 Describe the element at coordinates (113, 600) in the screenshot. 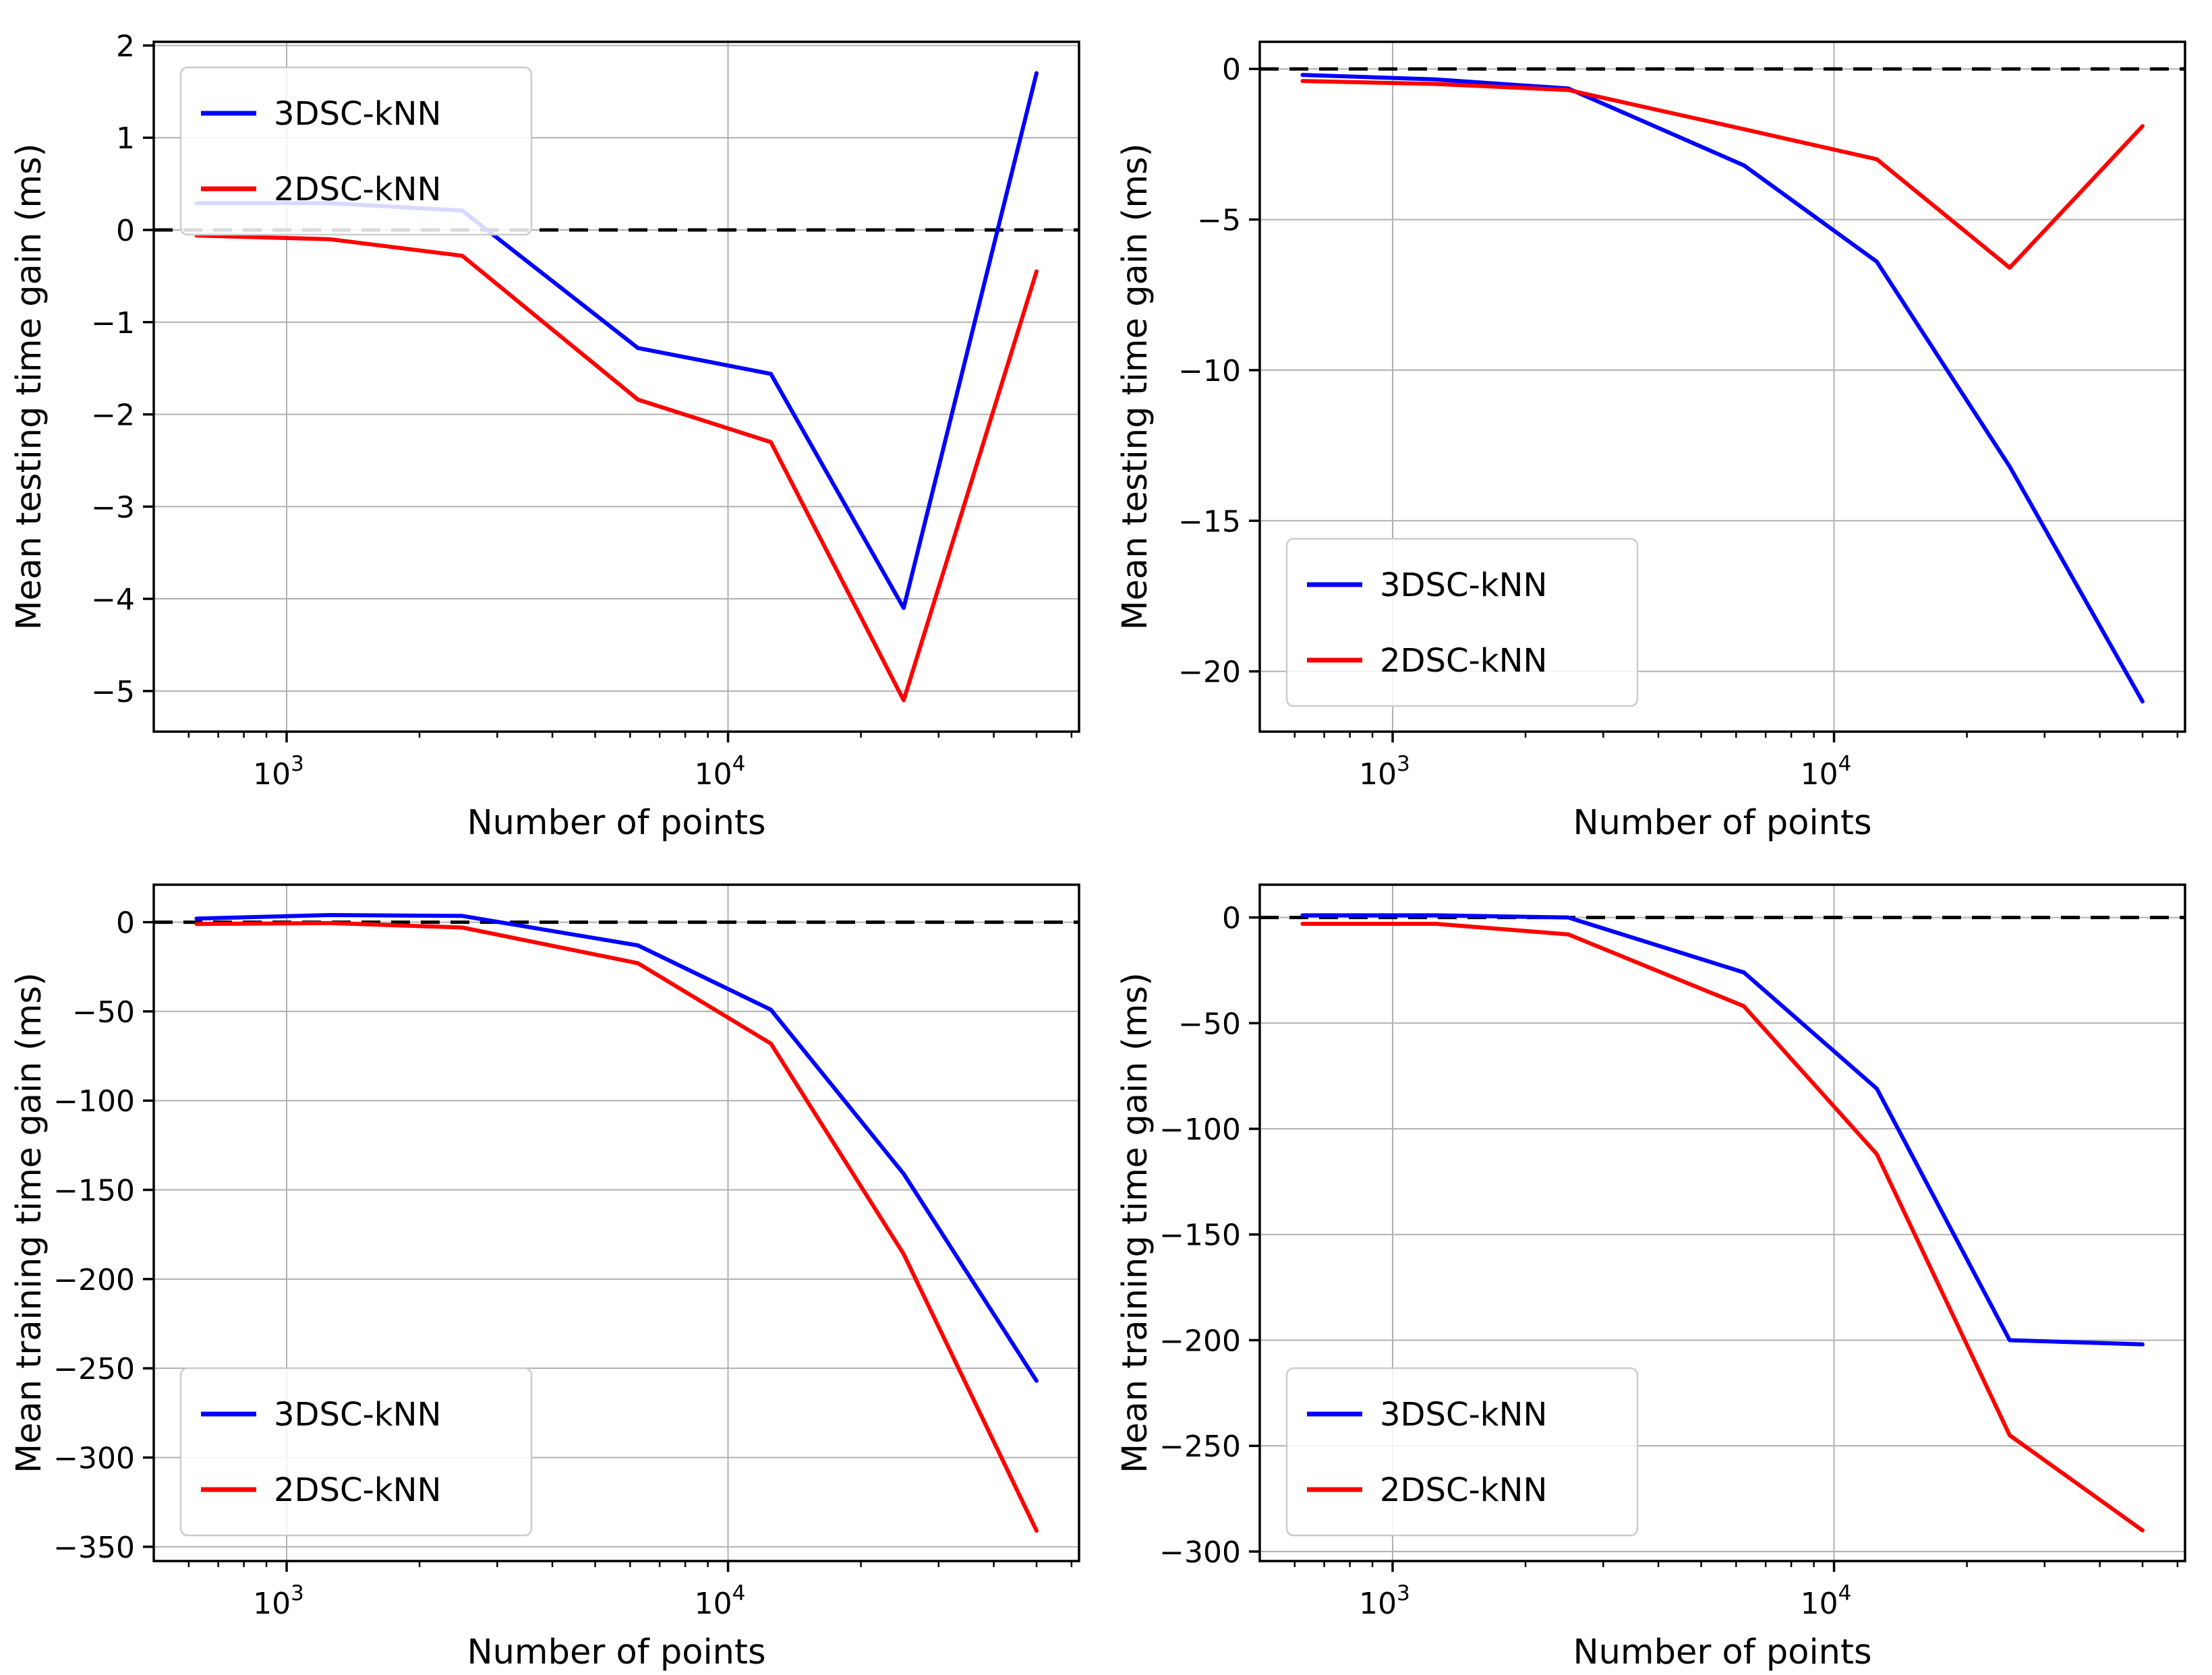

I see `y-tick-label: −4` at that location.